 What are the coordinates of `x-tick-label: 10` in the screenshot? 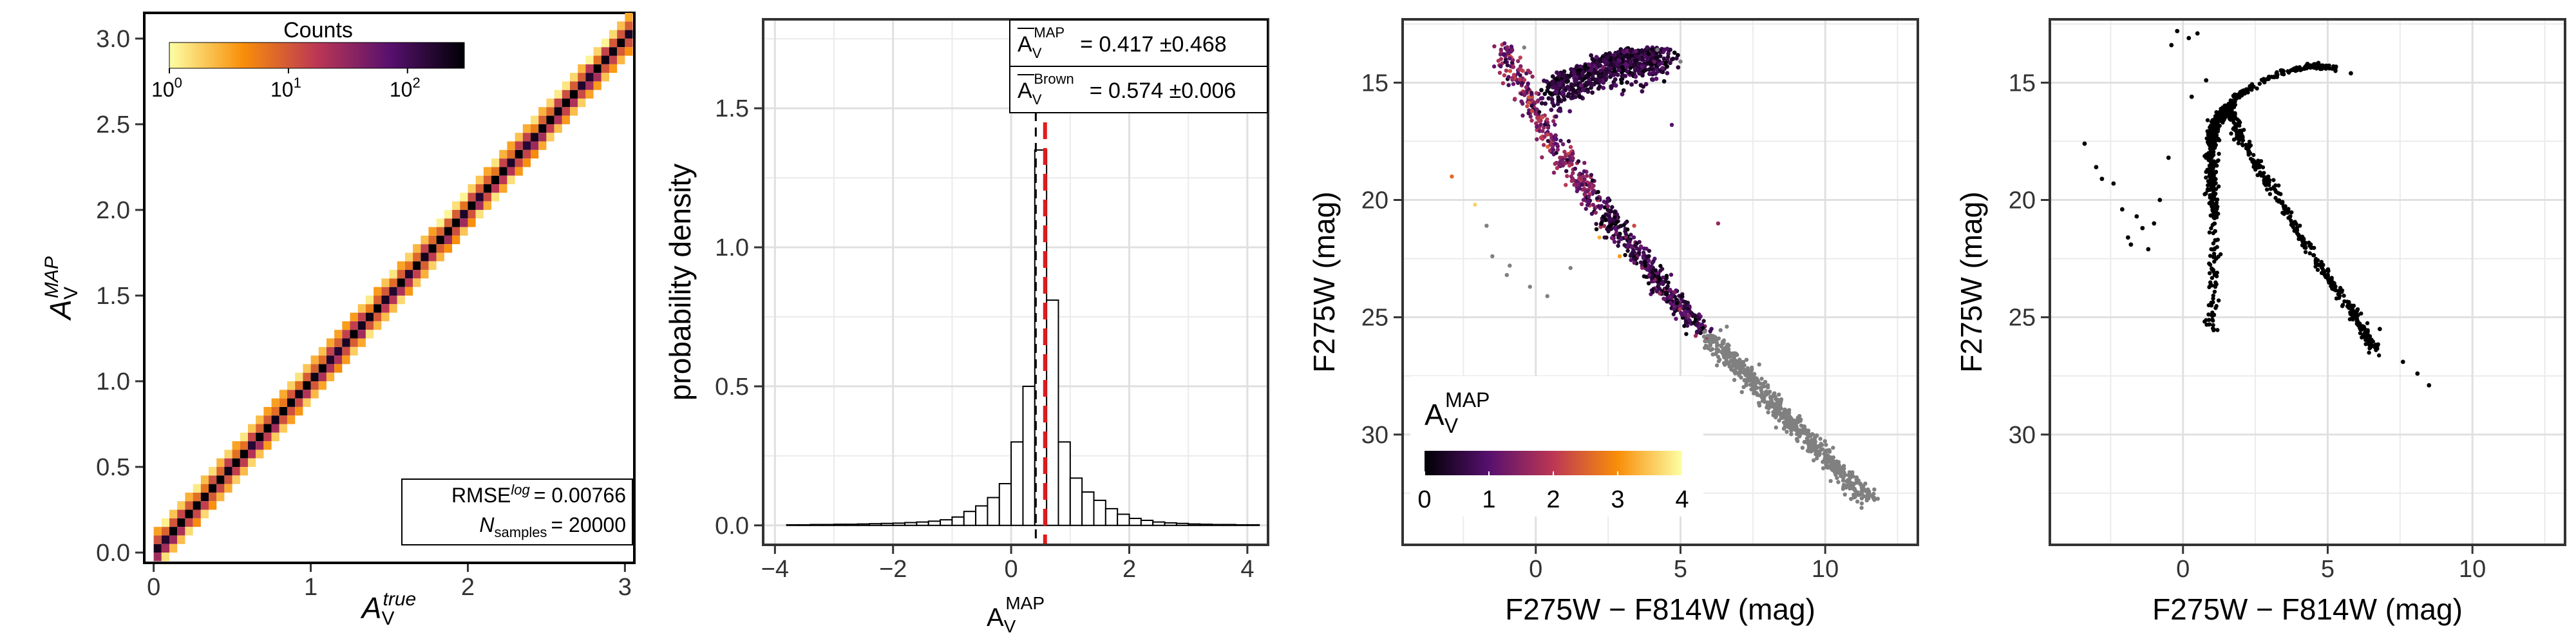 It's located at (1826, 570).